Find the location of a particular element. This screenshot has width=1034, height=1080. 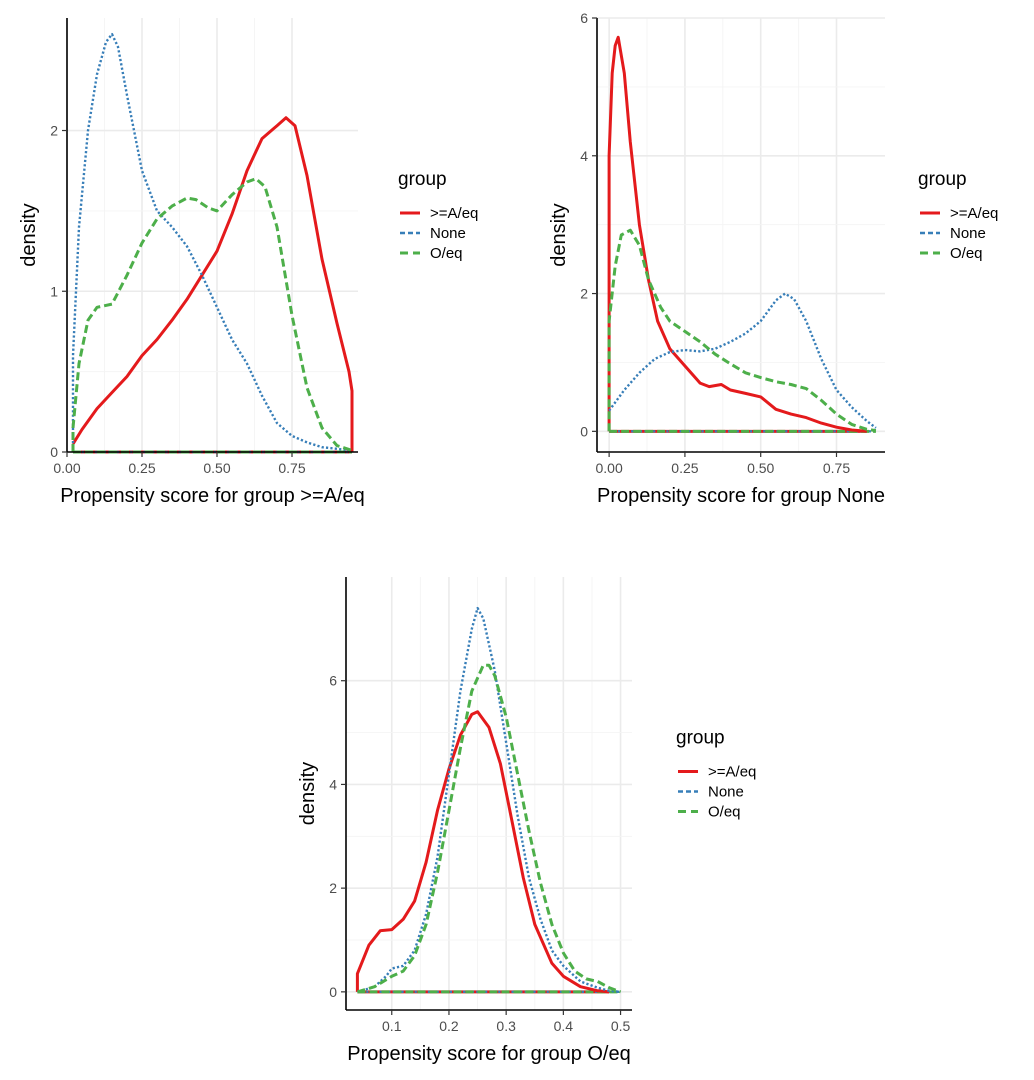

x-tick-label: 0.2 is located at coordinates (449, 1026).